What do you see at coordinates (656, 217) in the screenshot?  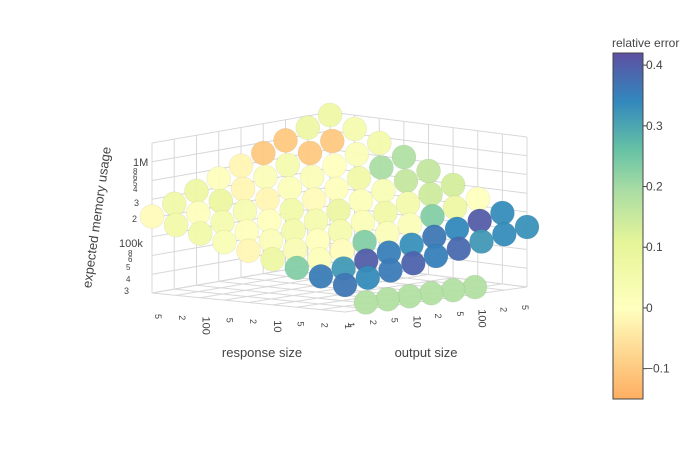 I see `colorbar-ticks: 0.4 0.3 0.2 0.1 0 −0.1` at bounding box center [656, 217].